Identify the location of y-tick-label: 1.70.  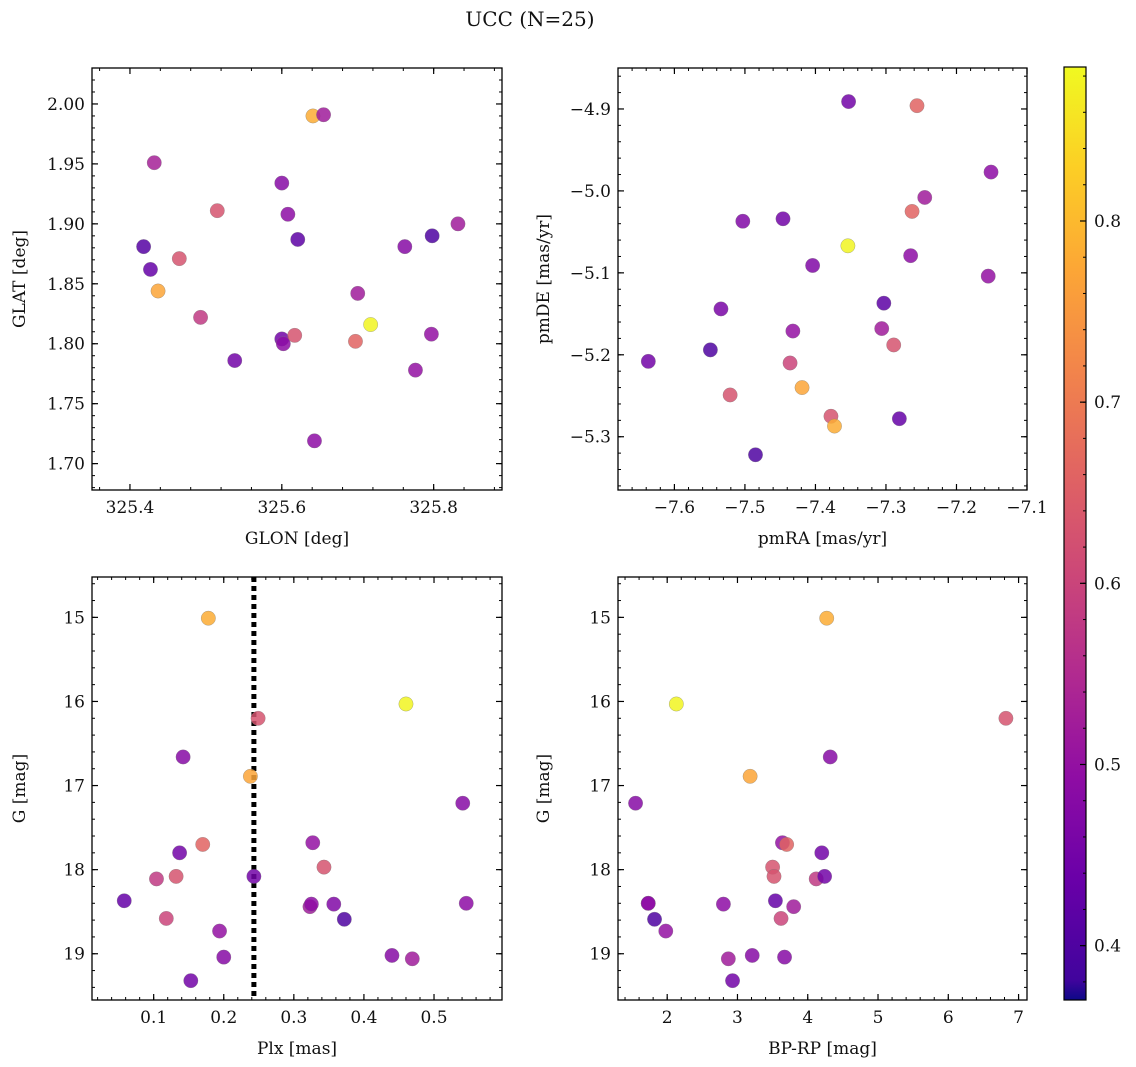
(66, 465).